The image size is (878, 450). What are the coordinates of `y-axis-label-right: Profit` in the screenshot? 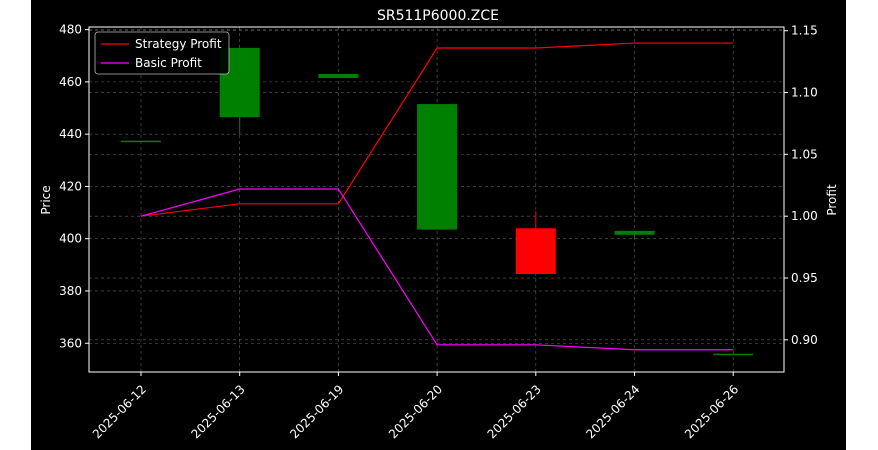 It's located at (832, 200).